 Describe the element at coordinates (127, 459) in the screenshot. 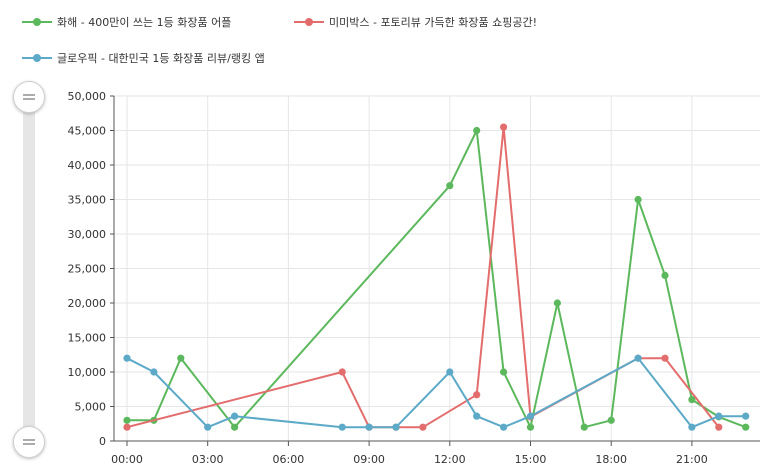

I see `x-tick-label: 00:00` at that location.